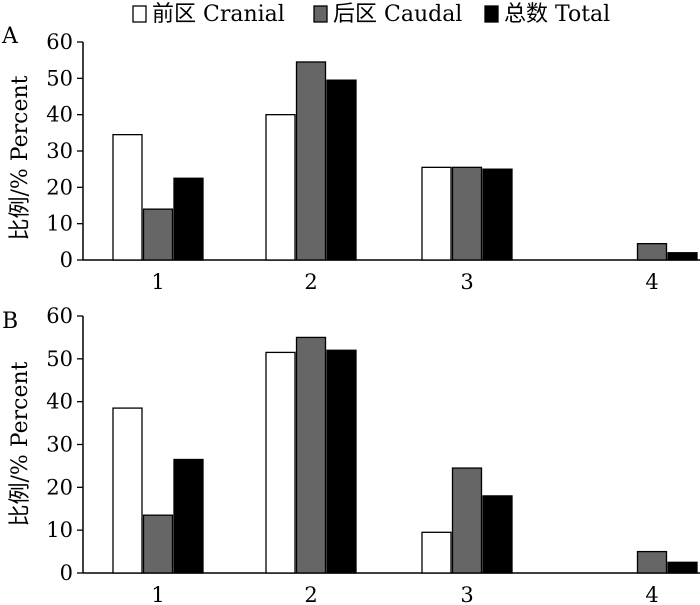 Image resolution: width=700 pixels, height=605 pixels. I want to click on legend-label-caudal: 后区 Caudal, so click(397, 14).